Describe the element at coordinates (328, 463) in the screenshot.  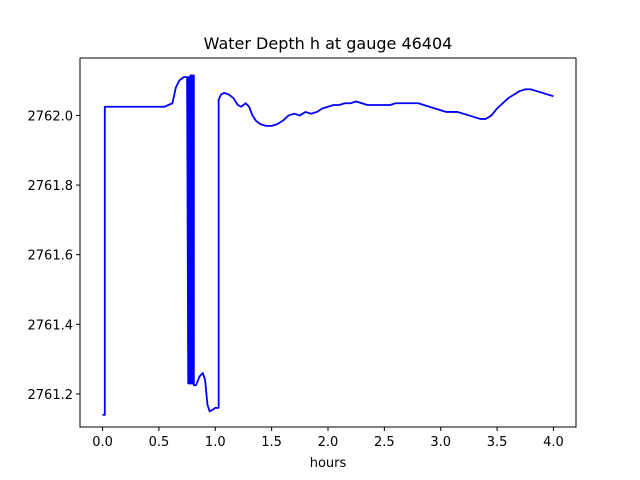
I see `x-axis-label: hours` at that location.